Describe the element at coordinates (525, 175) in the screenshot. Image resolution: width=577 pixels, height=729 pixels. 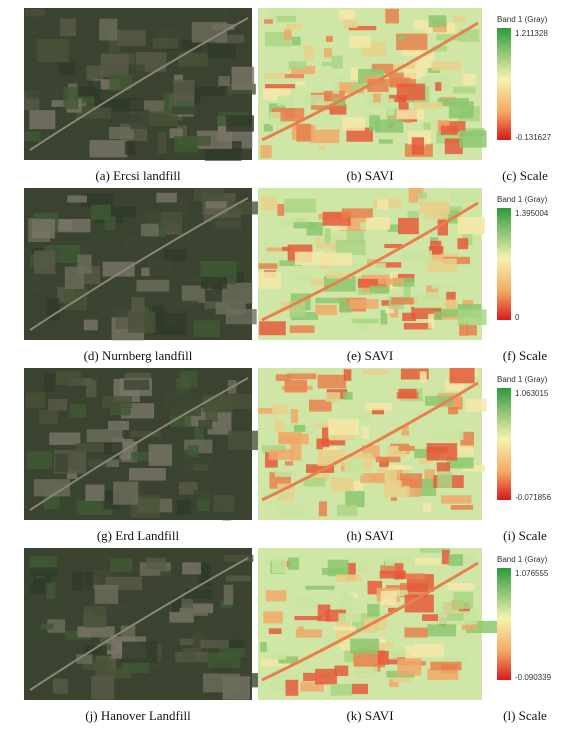
I see `caption: (c) Scale` at that location.